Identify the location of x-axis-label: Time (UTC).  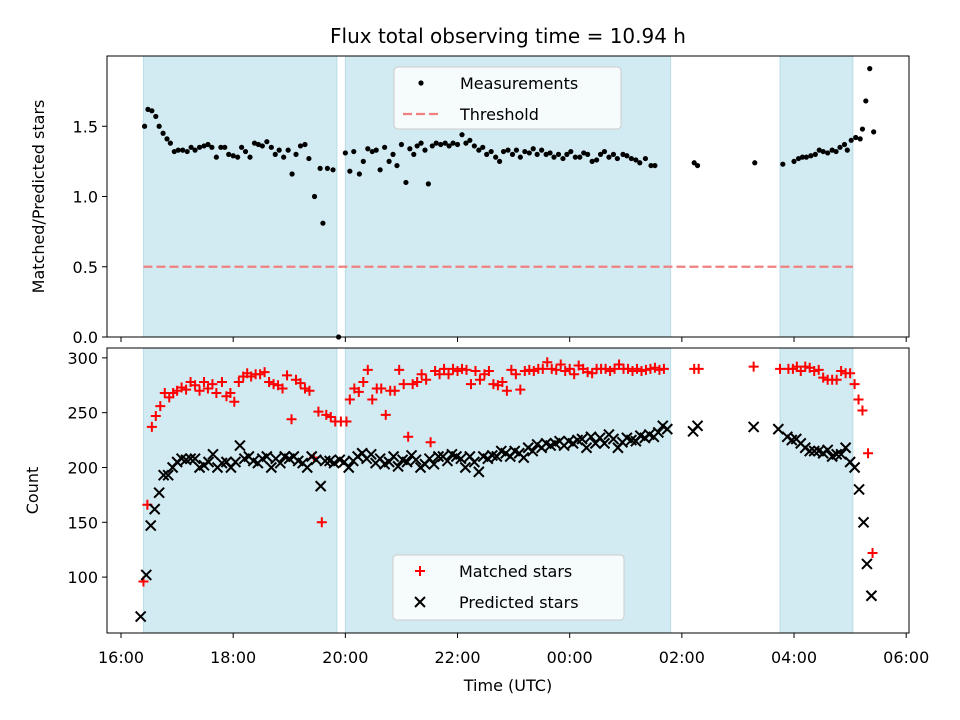
(507, 685).